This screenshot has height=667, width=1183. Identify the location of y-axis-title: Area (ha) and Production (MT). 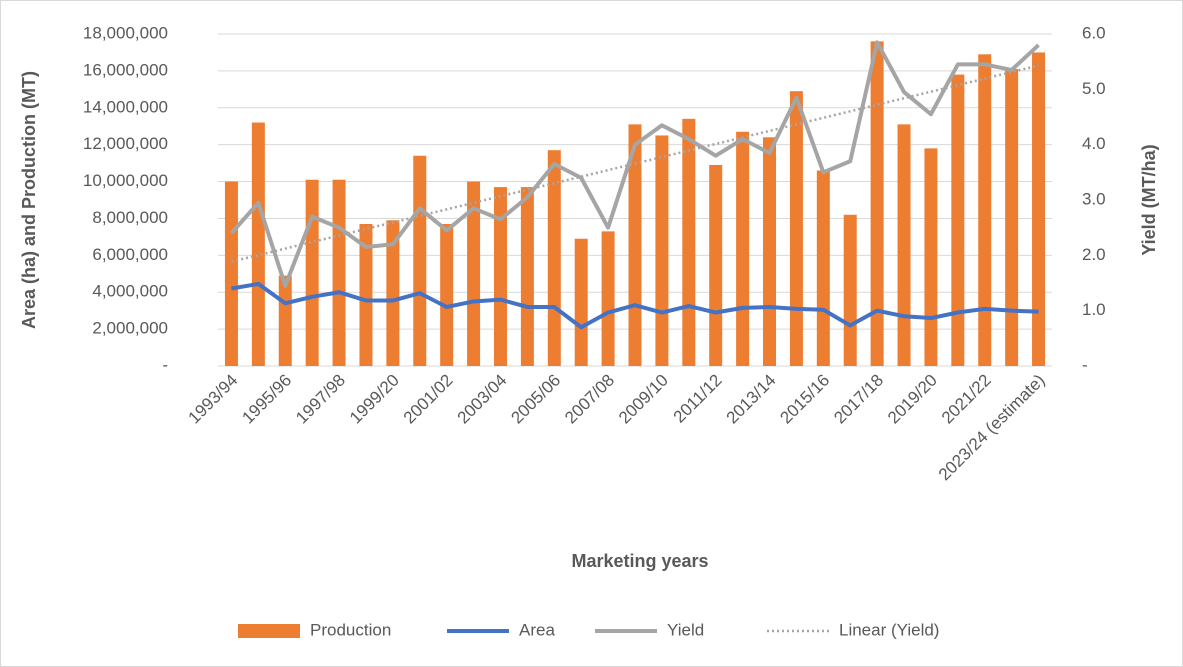
(29, 200).